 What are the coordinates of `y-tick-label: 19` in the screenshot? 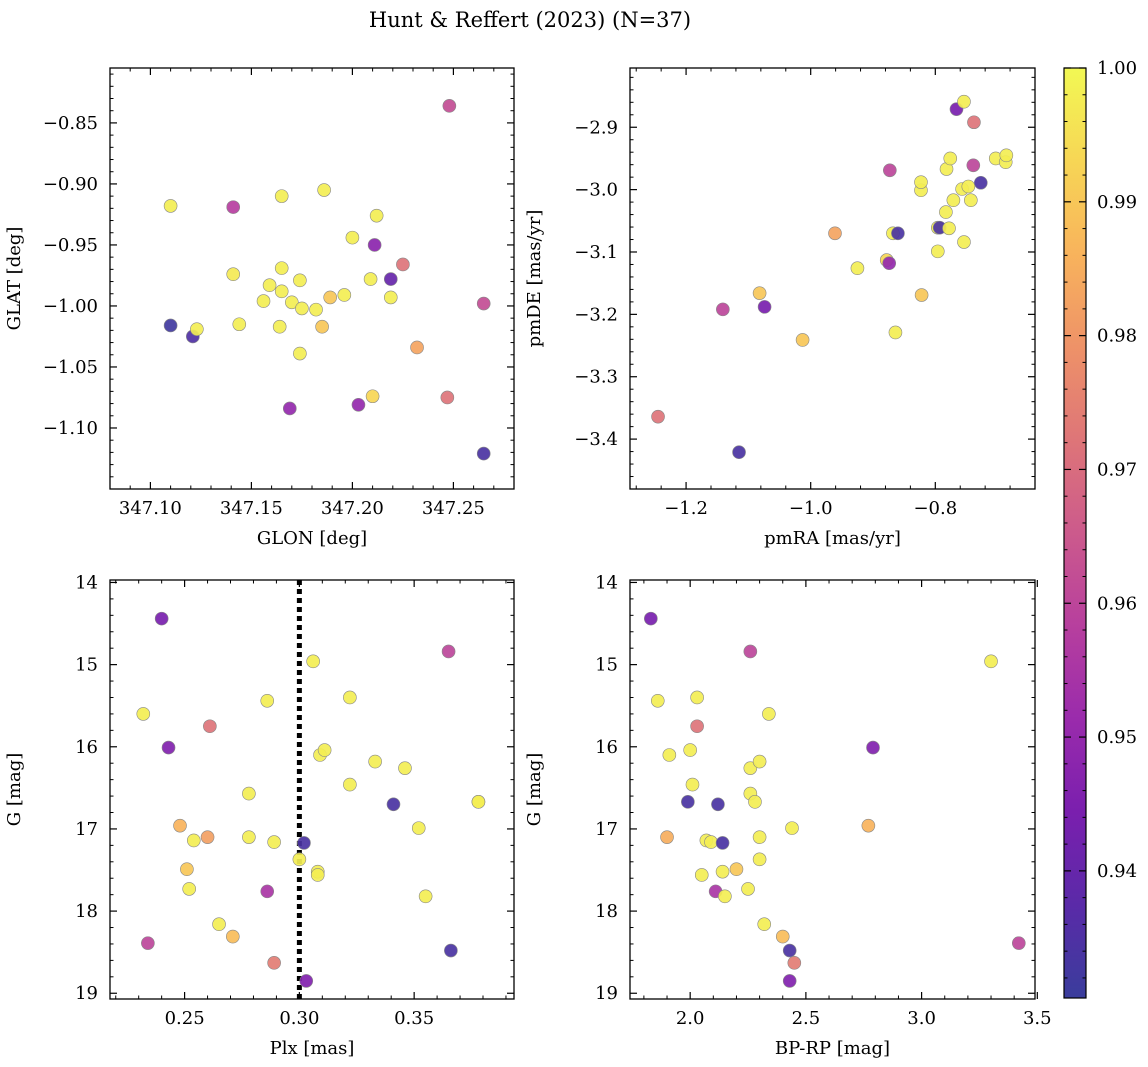 It's located at (86, 993).